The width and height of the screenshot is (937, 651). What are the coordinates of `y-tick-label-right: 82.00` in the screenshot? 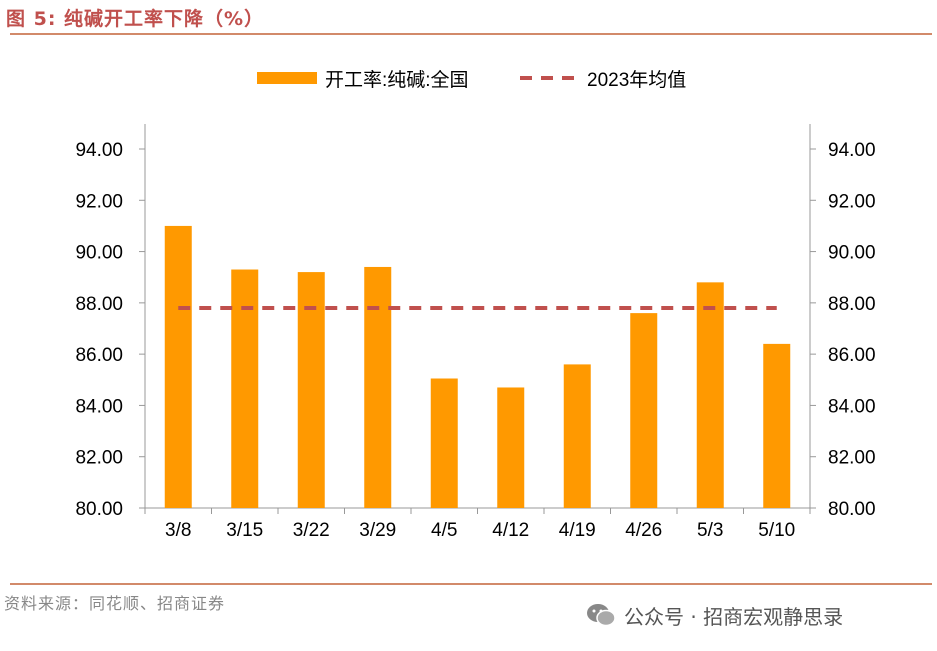 It's located at (852, 458).